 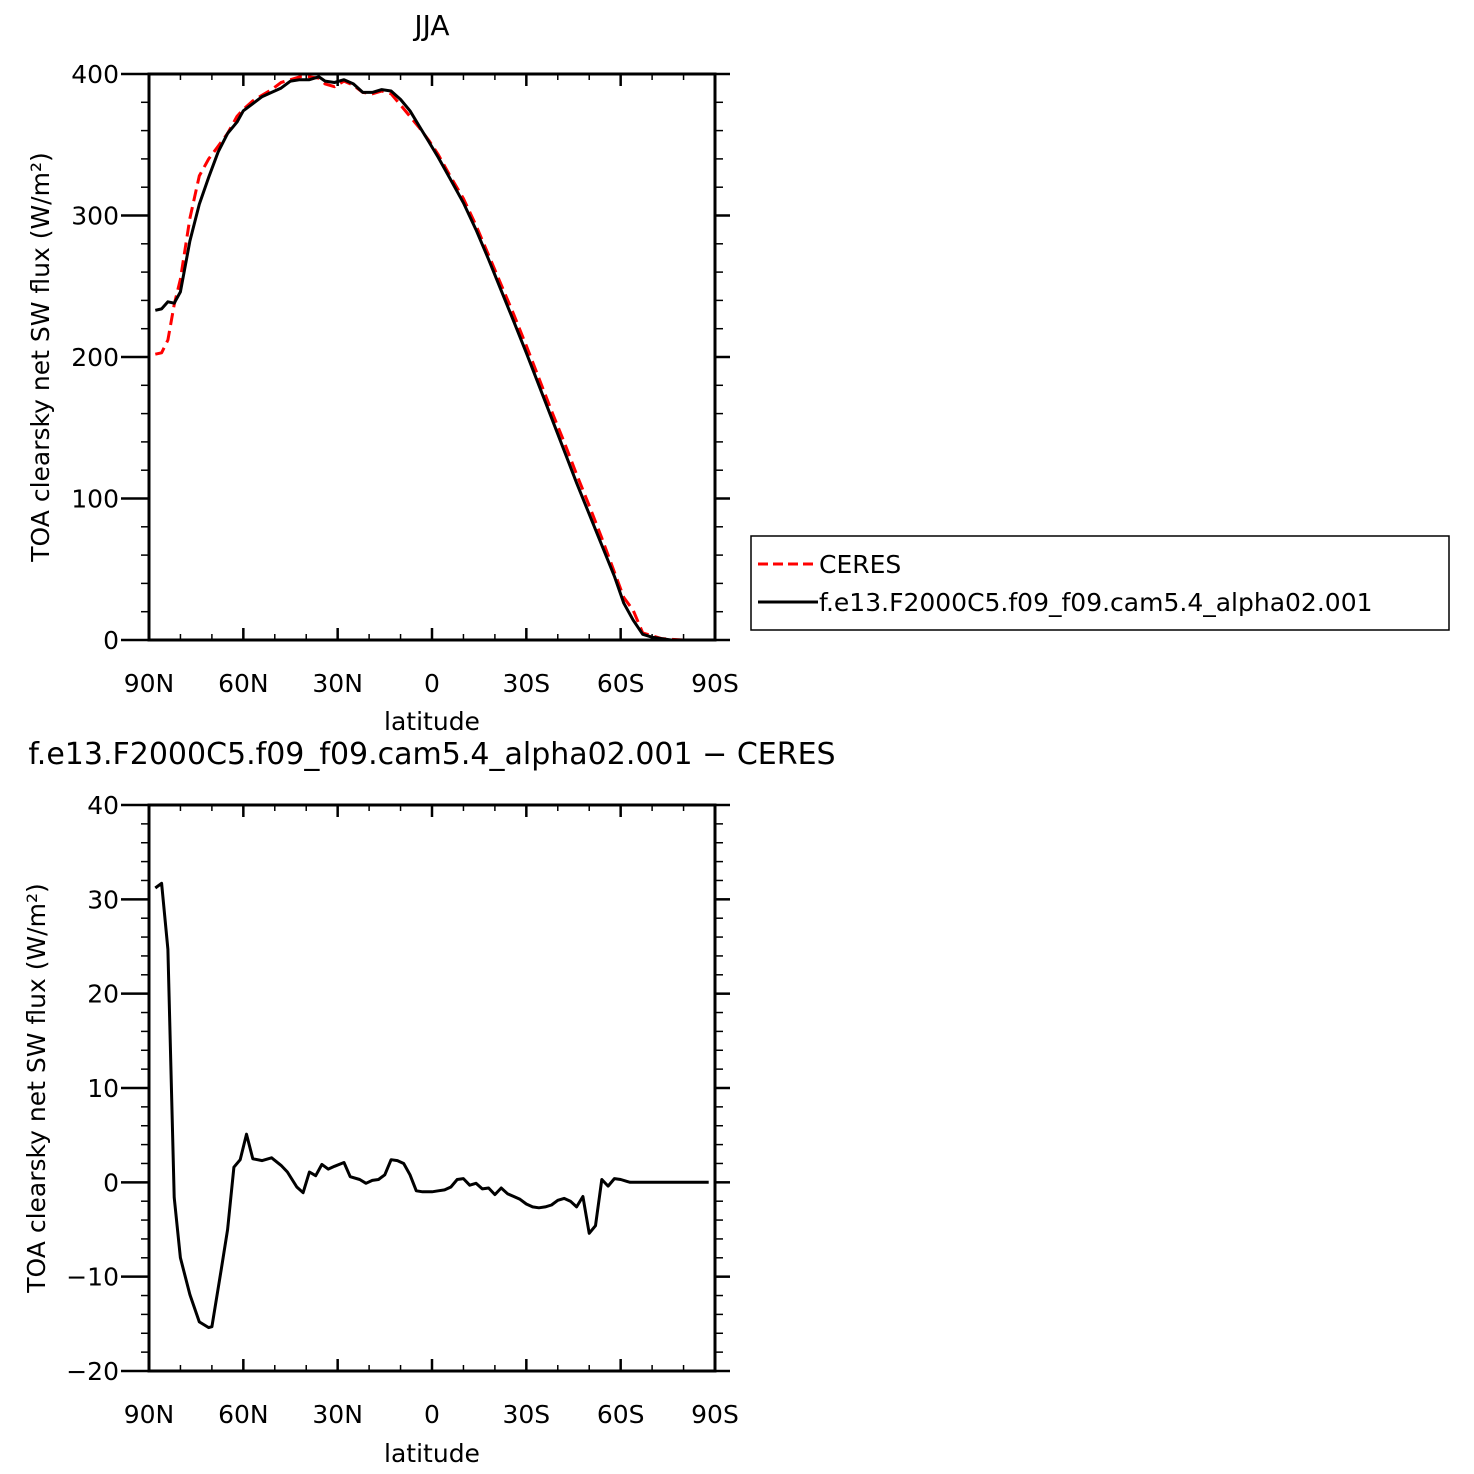 I want to click on top-series-group, so click(x=431, y=358).